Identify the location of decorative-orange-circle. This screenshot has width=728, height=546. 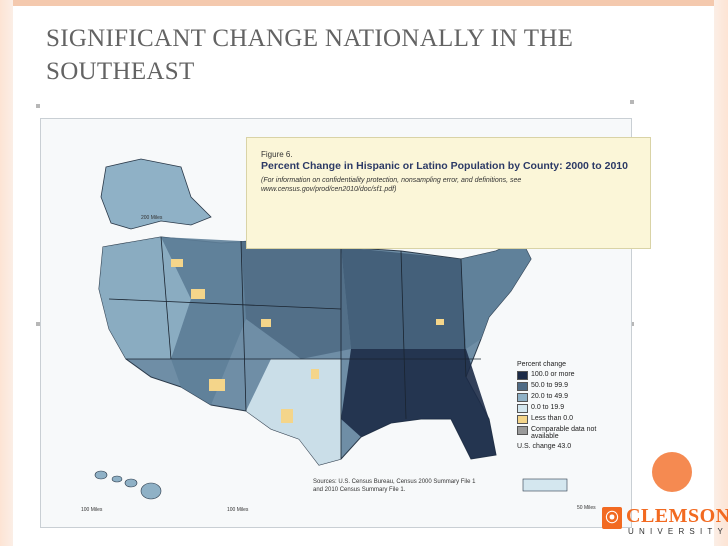
(672, 472).